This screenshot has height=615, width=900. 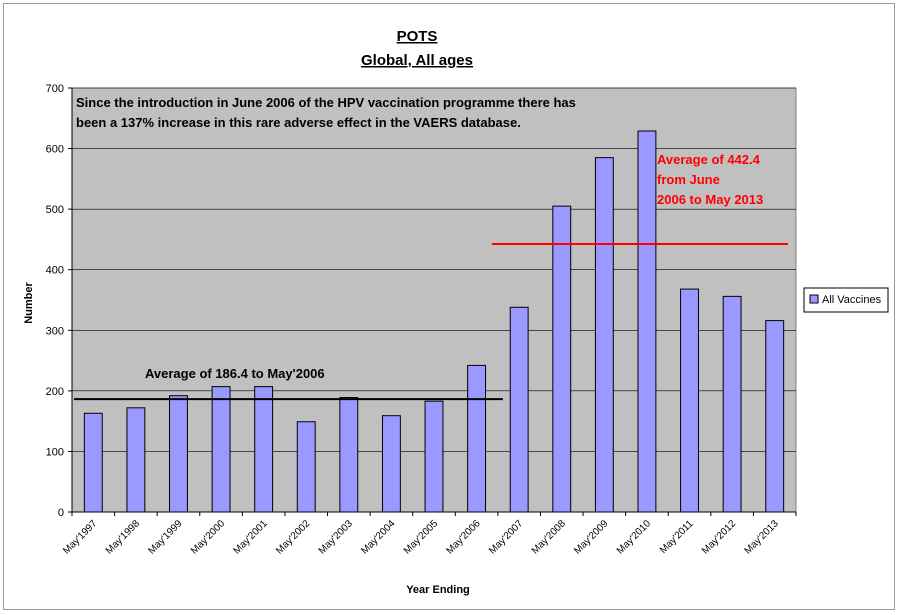 I want to click on x-tick-label: May'2013, so click(x=762, y=537).